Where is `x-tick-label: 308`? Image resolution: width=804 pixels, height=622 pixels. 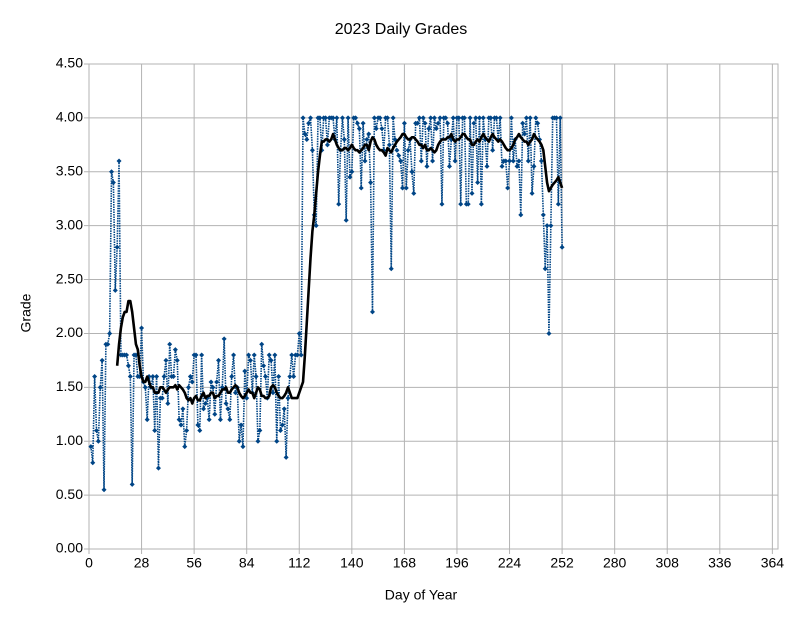
x-tick-label: 308 is located at coordinates (668, 563).